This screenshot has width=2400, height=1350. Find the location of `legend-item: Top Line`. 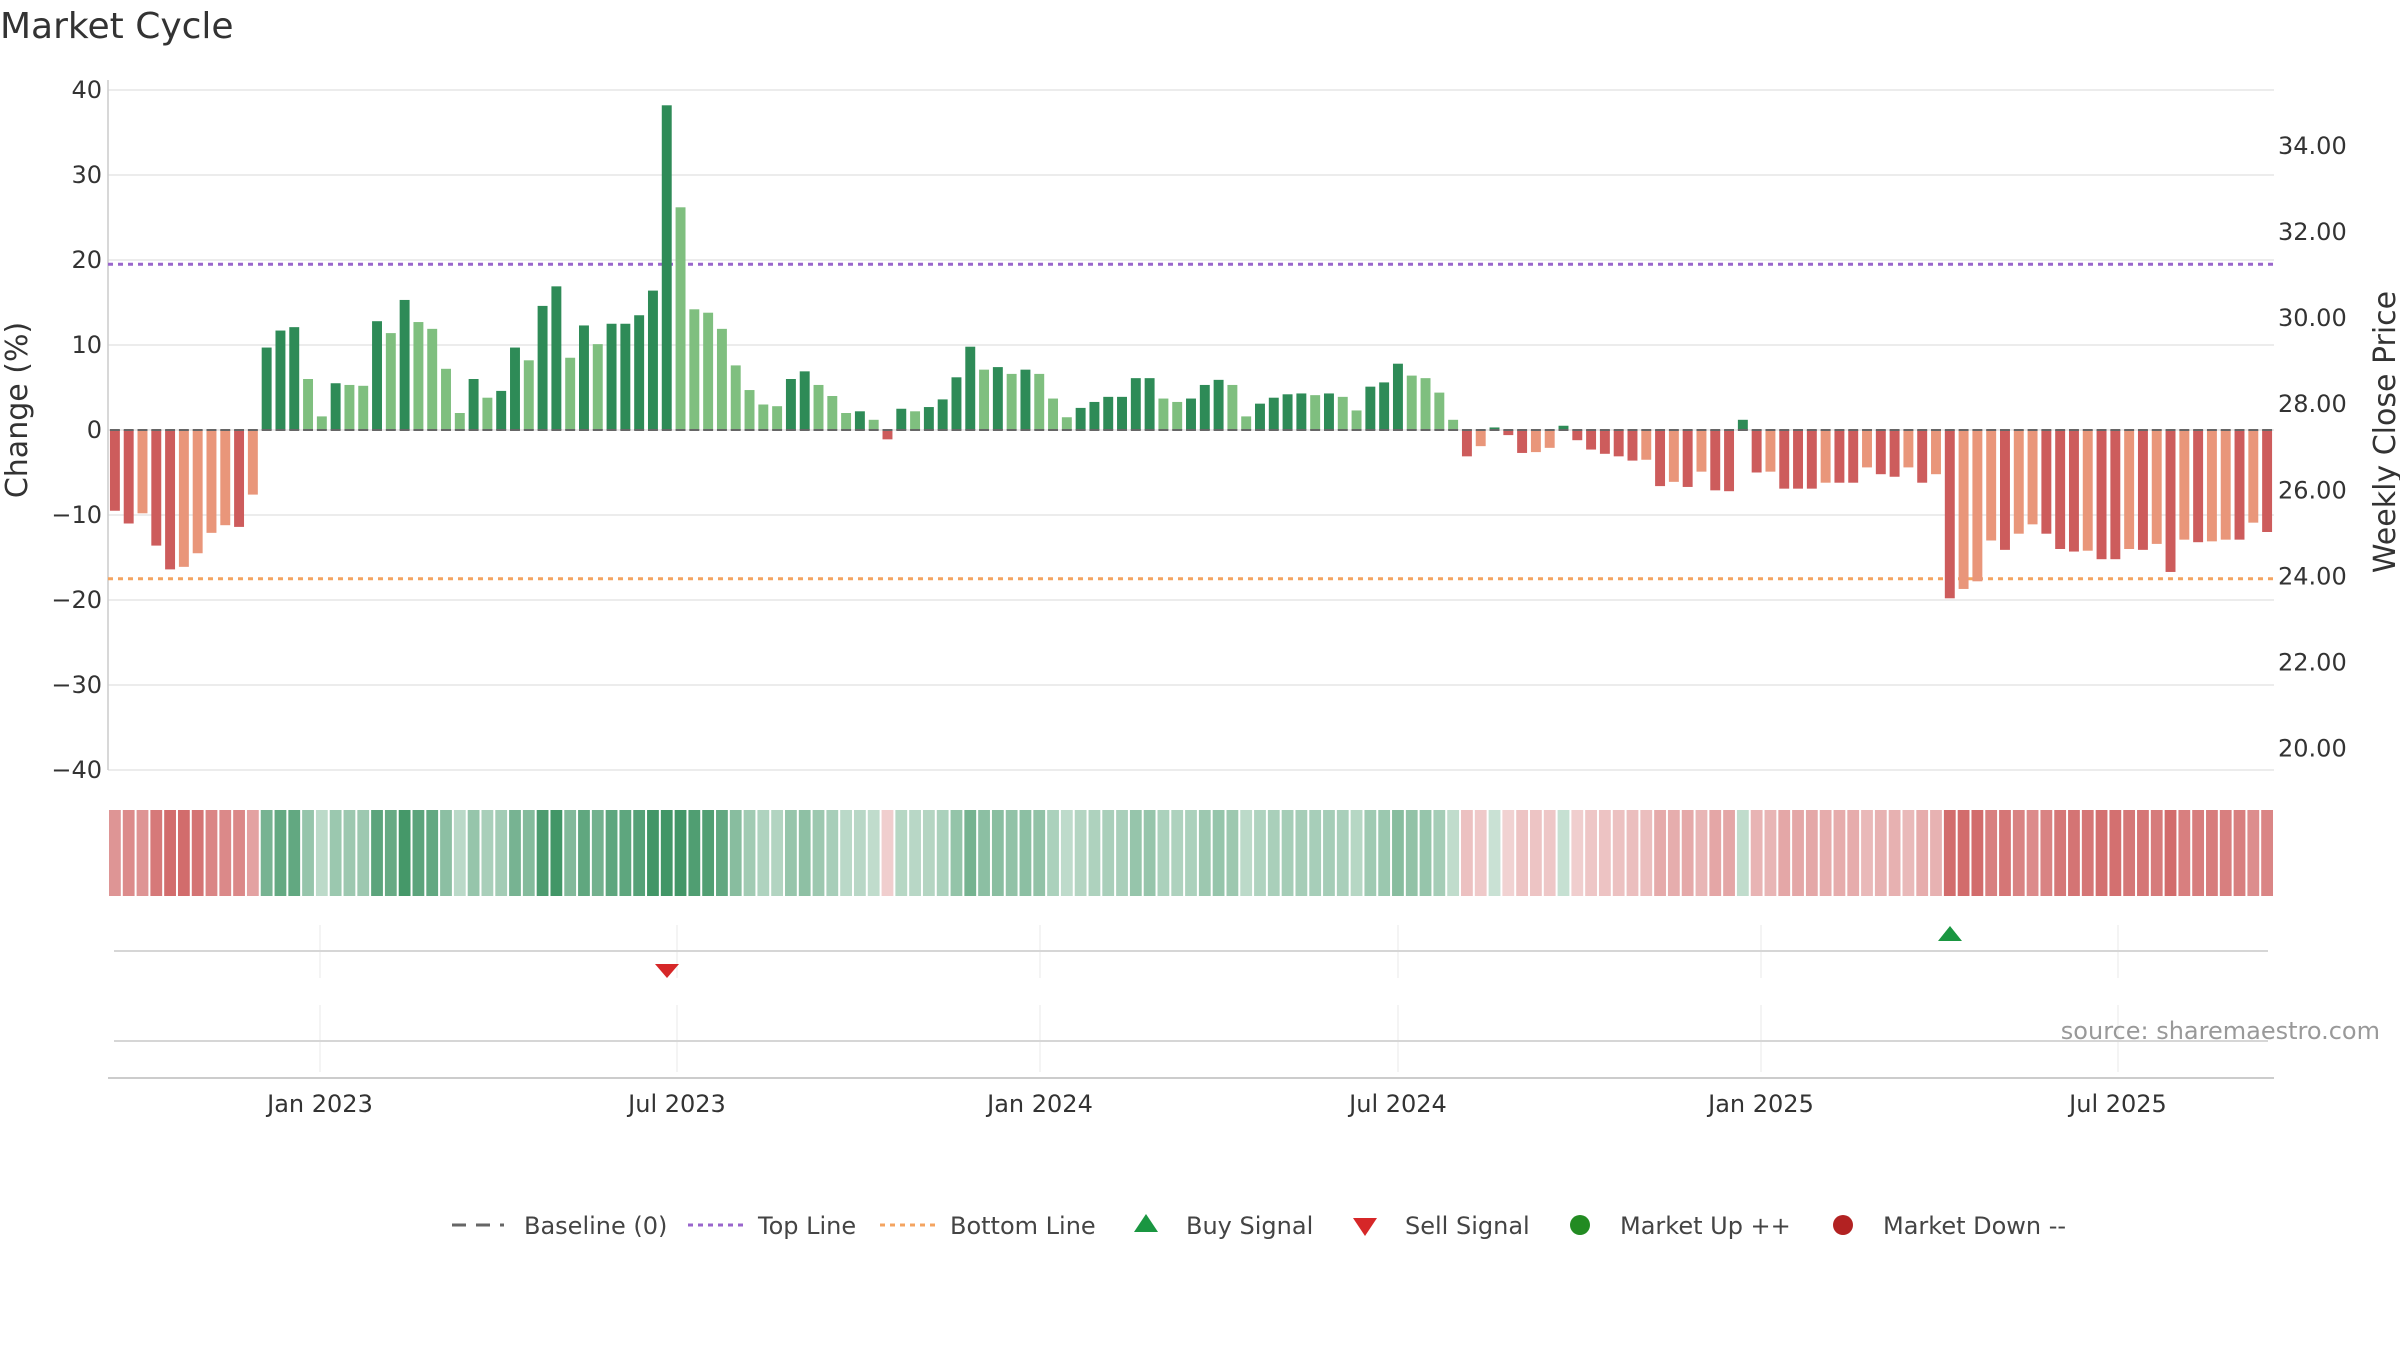

legend-item: Top Line is located at coordinates (772, 1226).